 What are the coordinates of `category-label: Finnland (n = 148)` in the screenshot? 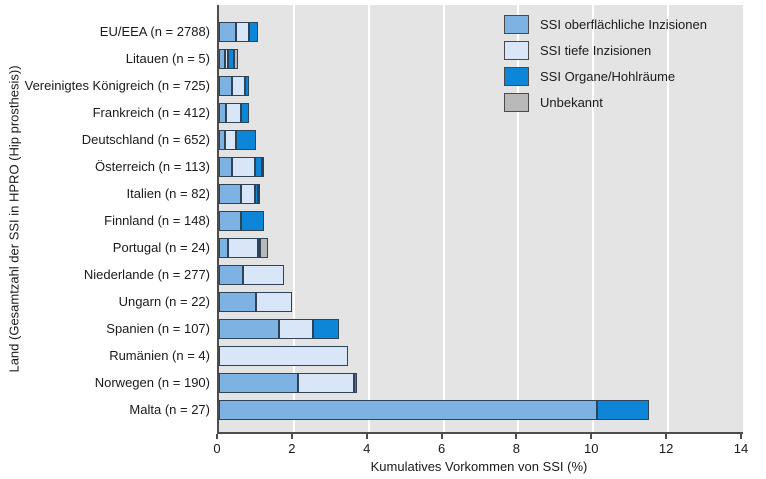 It's located at (157, 220).